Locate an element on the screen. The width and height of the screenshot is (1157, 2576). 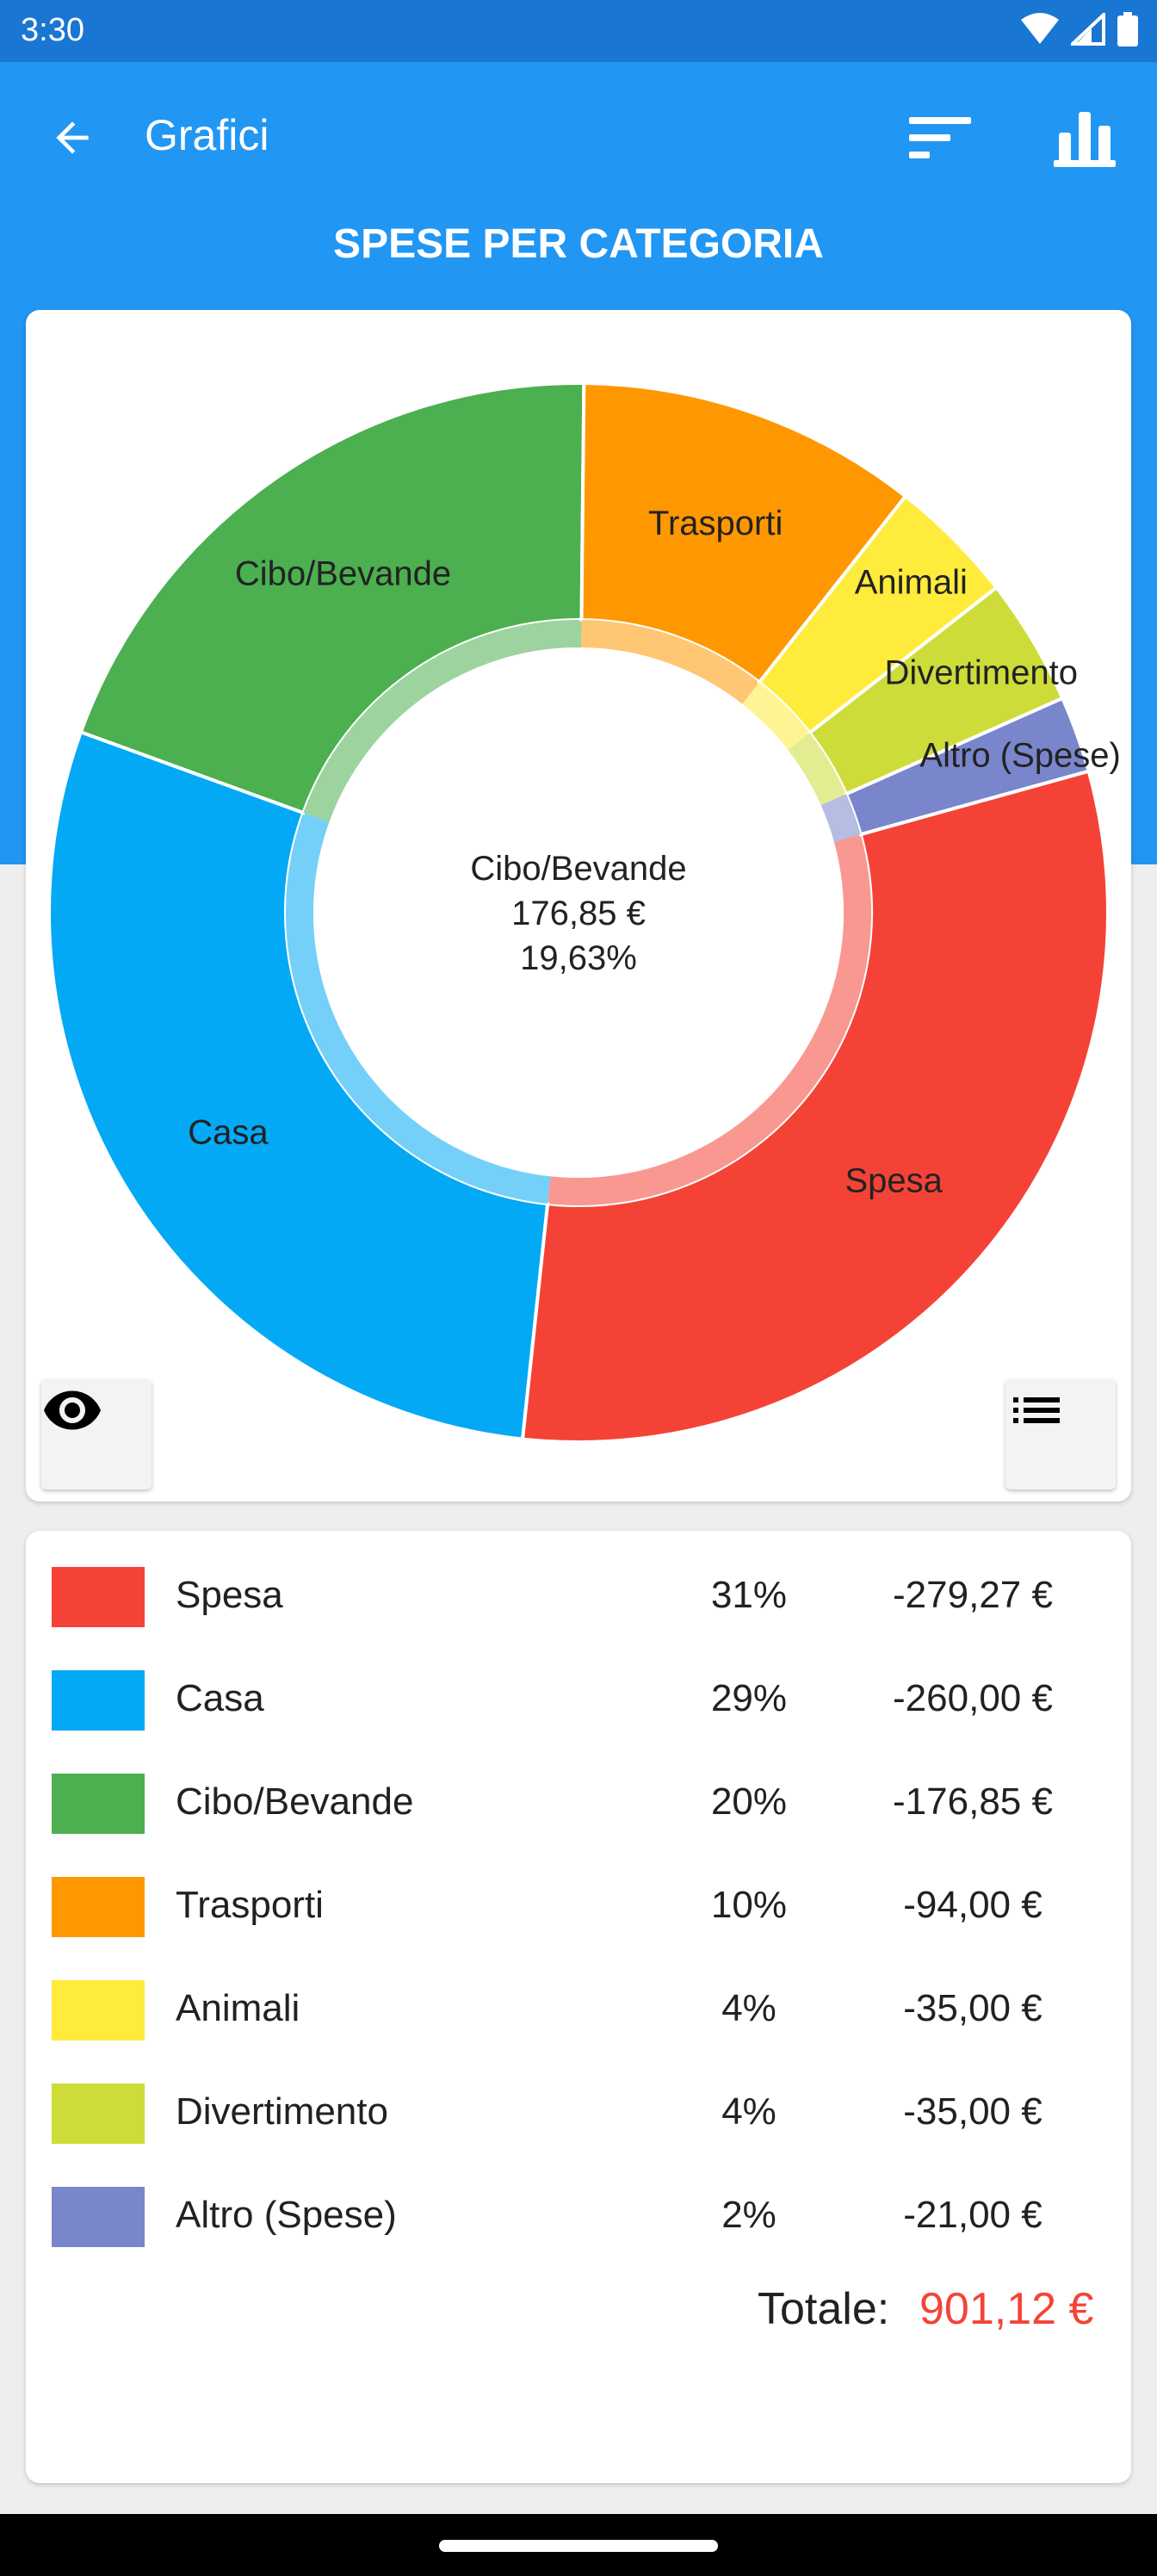
legend-amount: -94,00 € is located at coordinates (973, 1905).